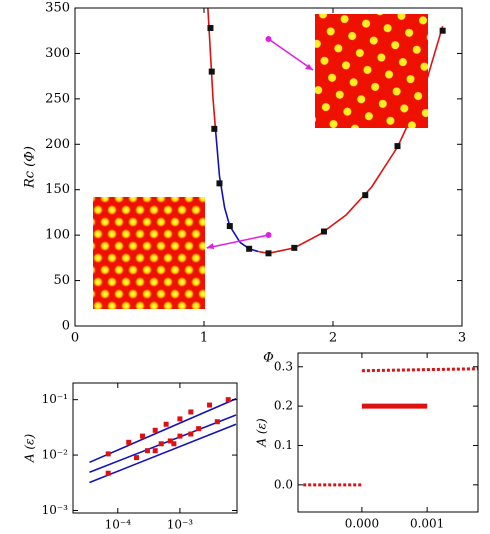 The width and height of the screenshot is (490, 534). I want to click on y-tick-label: 0.2, so click(283, 406).